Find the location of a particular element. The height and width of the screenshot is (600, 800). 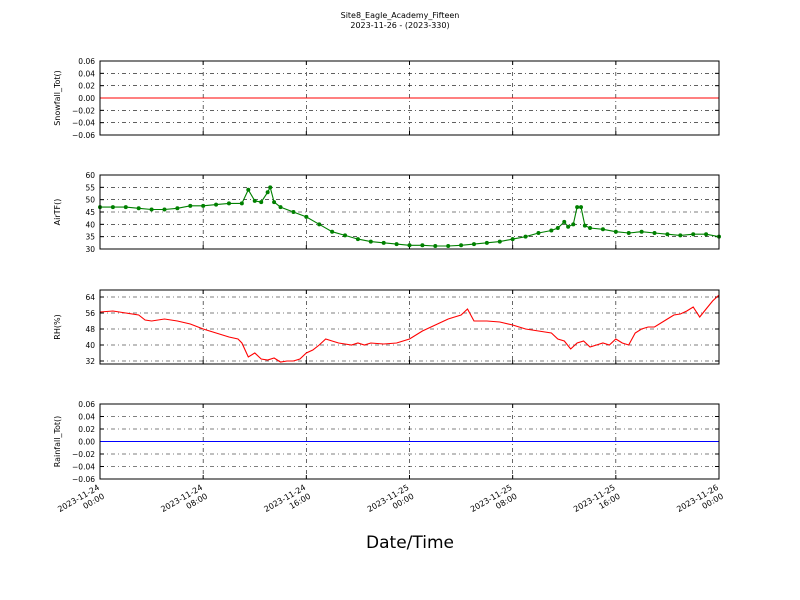

snowfall-ytick-label: 0.06 is located at coordinates (86, 61).